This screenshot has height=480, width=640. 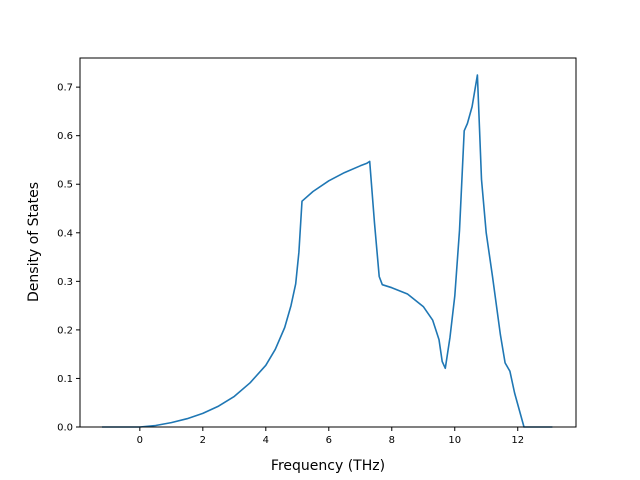 What do you see at coordinates (65, 88) in the screenshot?
I see `y-tick-label: 0.7` at bounding box center [65, 88].